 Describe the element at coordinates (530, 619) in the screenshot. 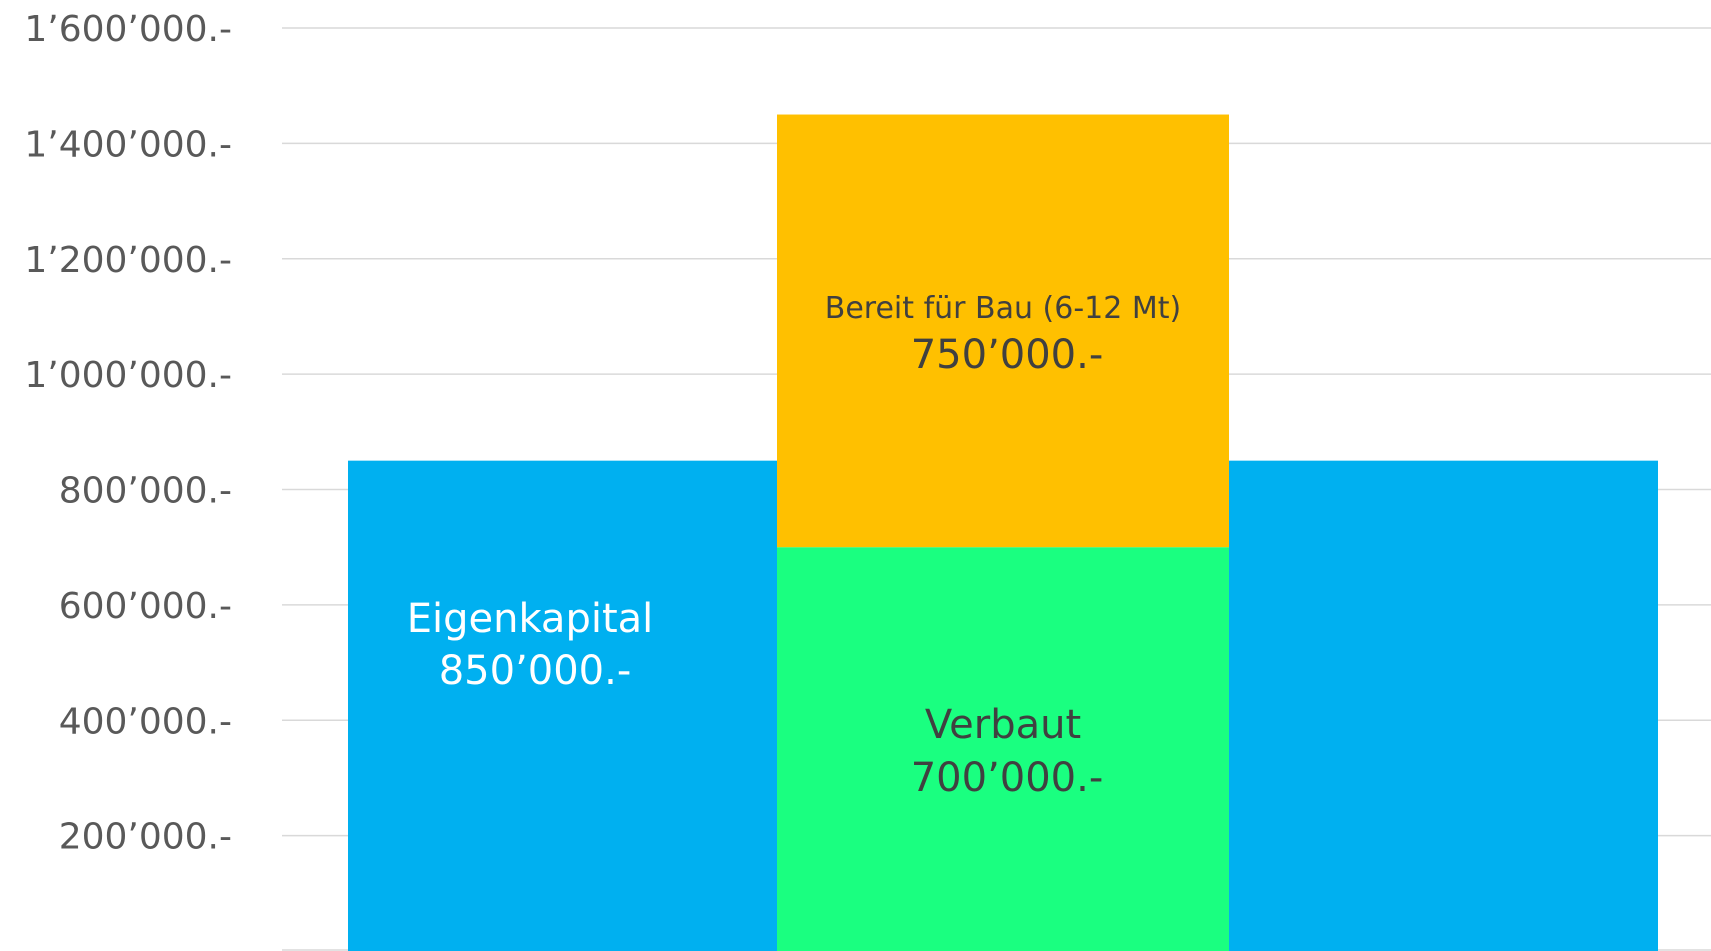

I see `segment-label-eigenkapital: Eigenkapital` at that location.